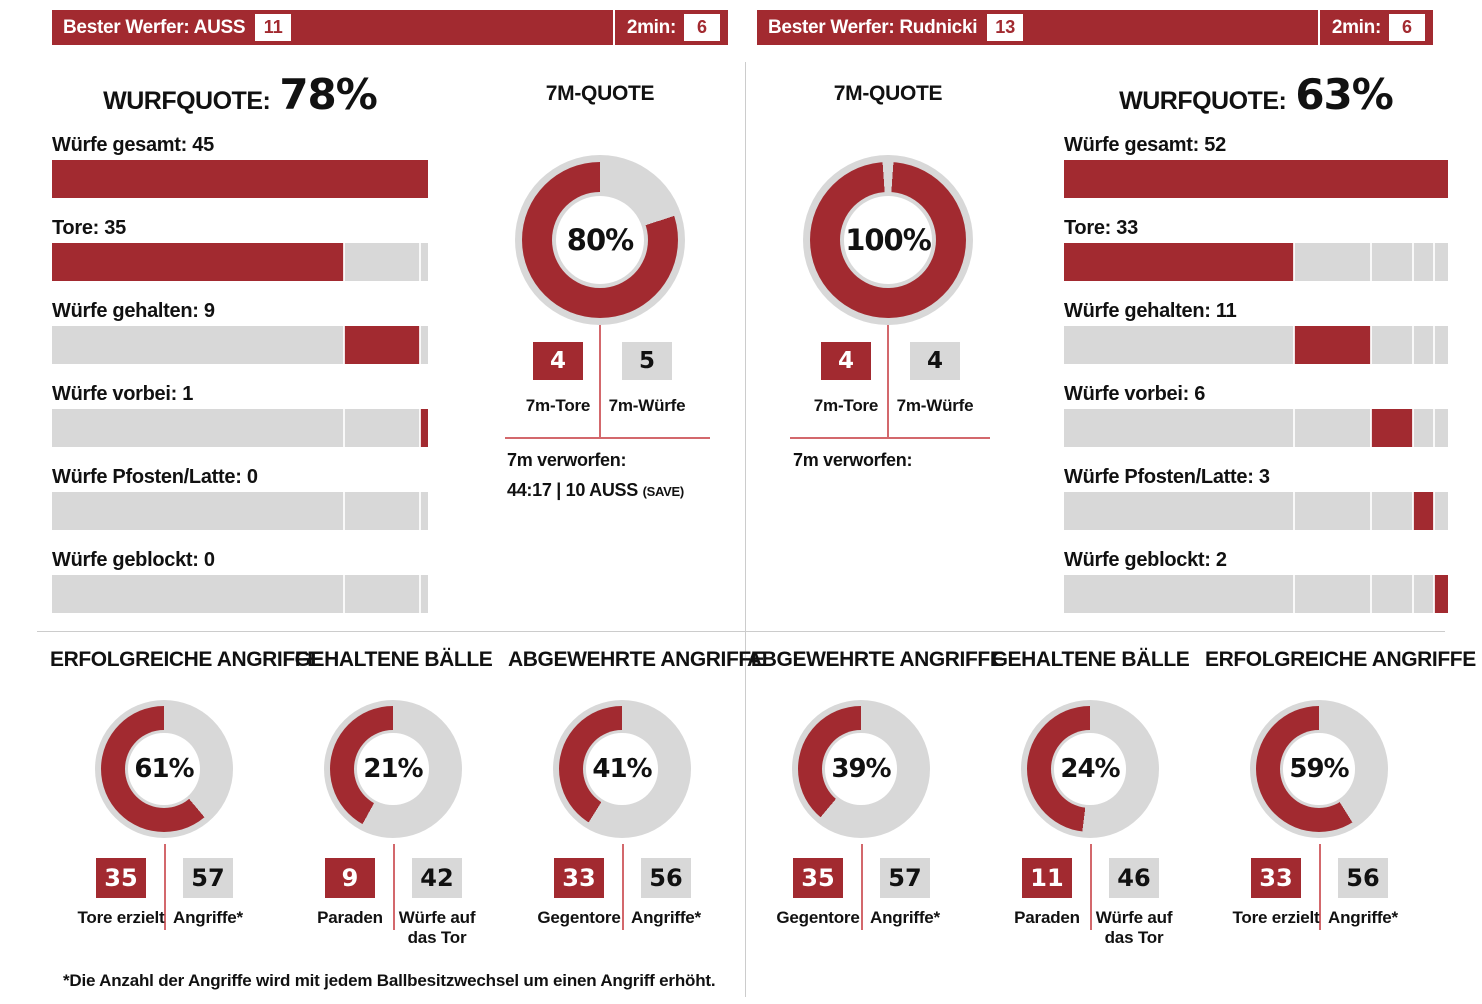  What do you see at coordinates (558, 405) in the screenshot?
I see `sevenm-goals-label: 7m-Tore` at bounding box center [558, 405].